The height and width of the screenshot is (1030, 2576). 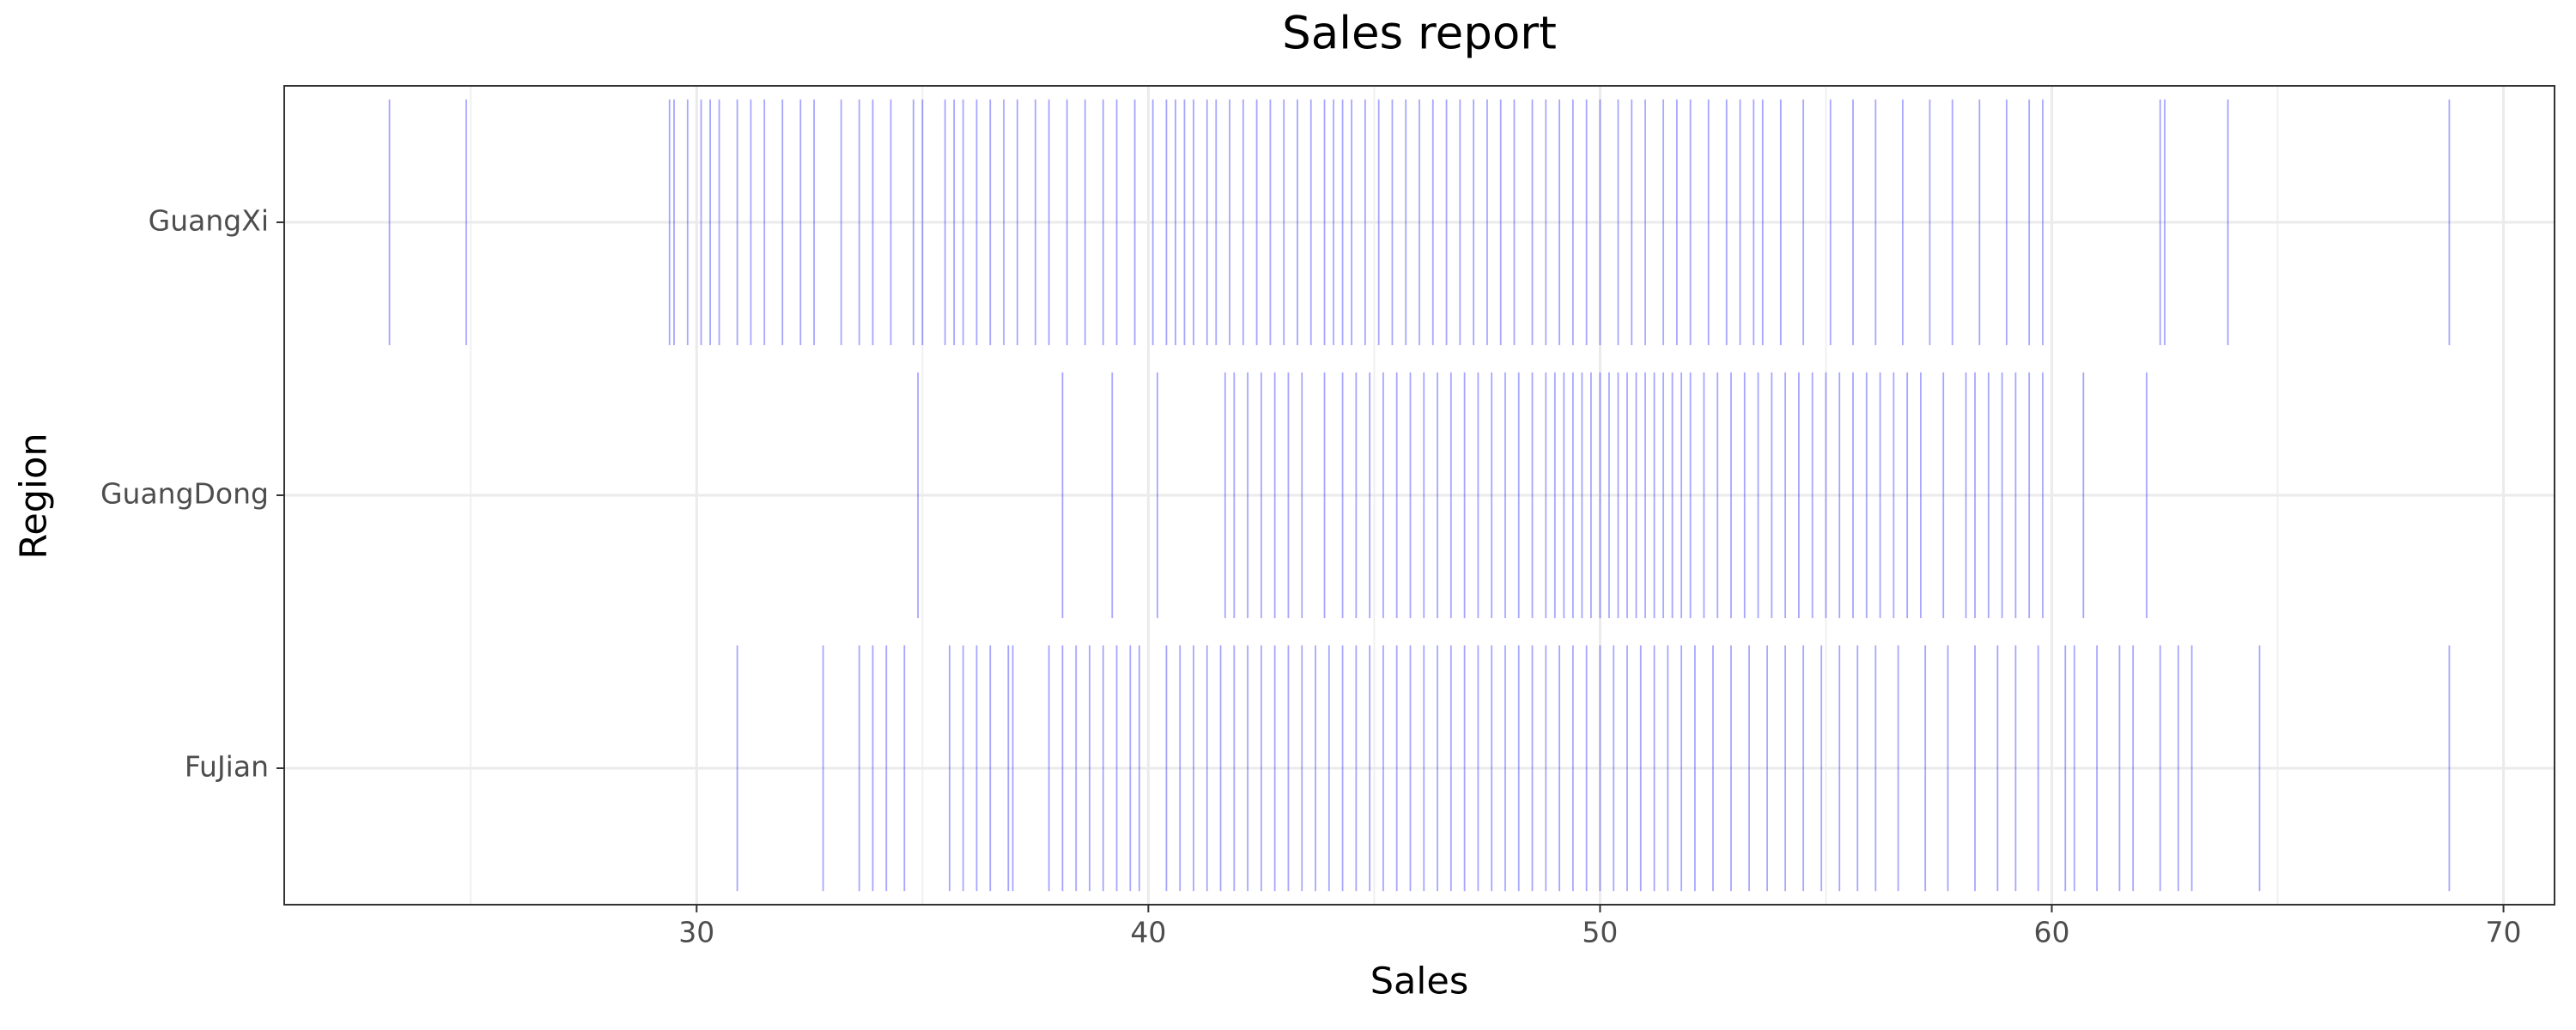 What do you see at coordinates (696, 932) in the screenshot?
I see `x-tick-label: 30` at bounding box center [696, 932].